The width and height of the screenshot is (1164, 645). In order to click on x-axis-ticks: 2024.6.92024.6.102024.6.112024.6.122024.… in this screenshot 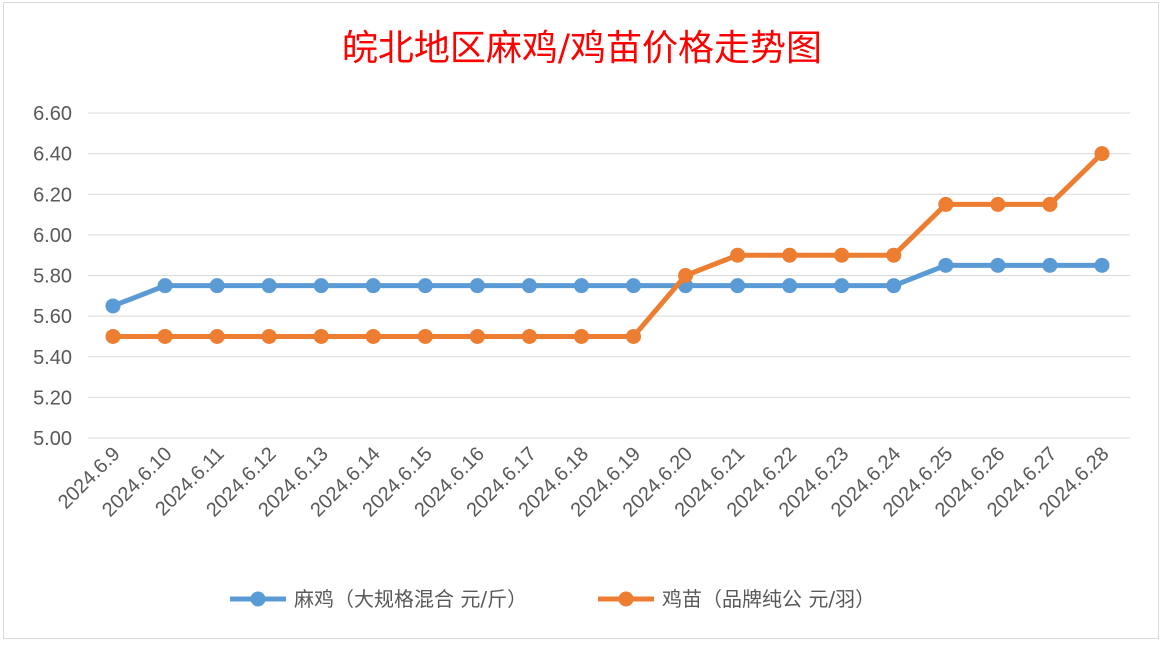, I will do `click(584, 482)`.